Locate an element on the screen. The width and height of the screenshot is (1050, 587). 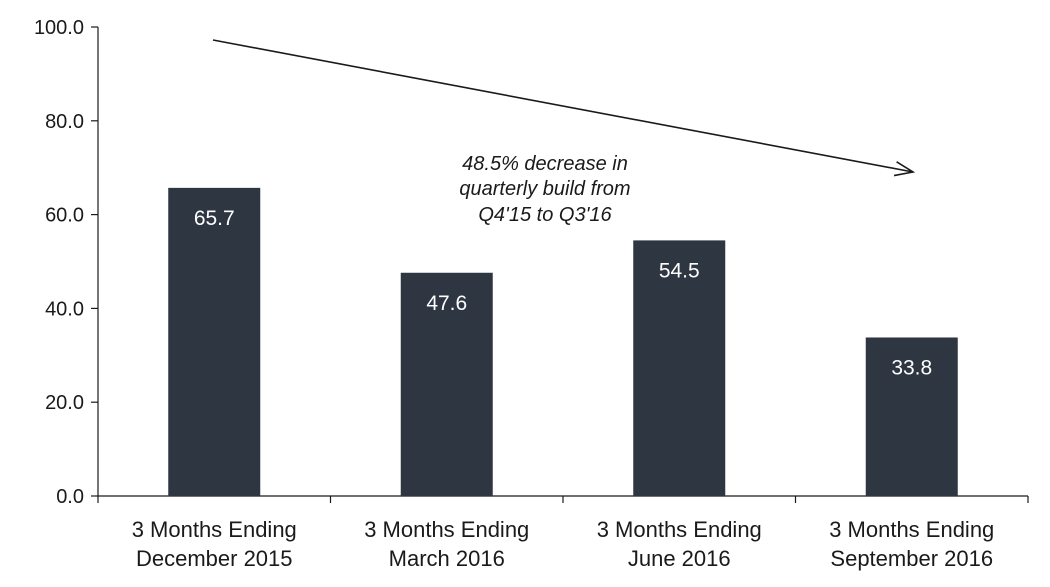
y-tick-label: 60.0 is located at coordinates (64, 216).